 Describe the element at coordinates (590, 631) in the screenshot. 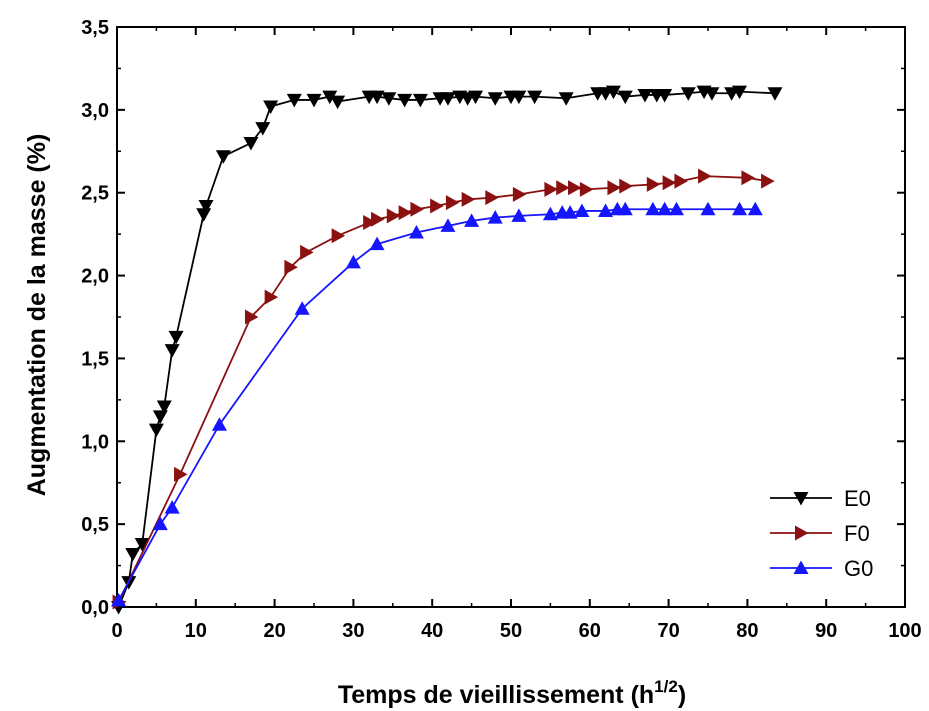

I see `x-tick-label: 60` at that location.